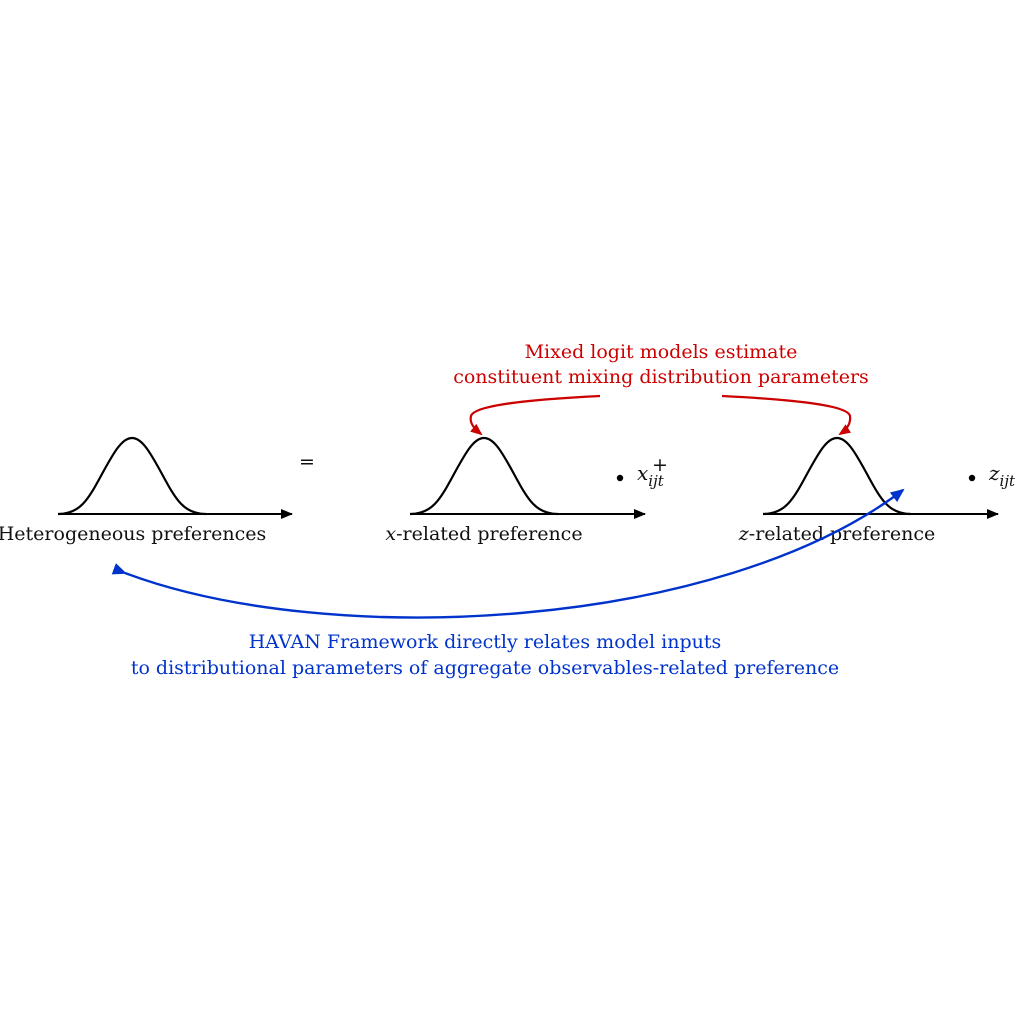 Image resolution: width=1024 pixels, height=1024 pixels. I want to click on density-curve-x-related, so click(484, 476).